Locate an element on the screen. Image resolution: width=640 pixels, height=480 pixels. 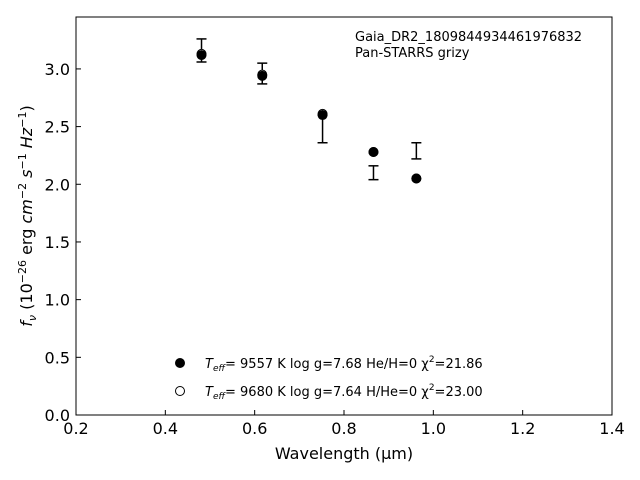
y-tick-label: 0.0 is located at coordinates (57, 415).